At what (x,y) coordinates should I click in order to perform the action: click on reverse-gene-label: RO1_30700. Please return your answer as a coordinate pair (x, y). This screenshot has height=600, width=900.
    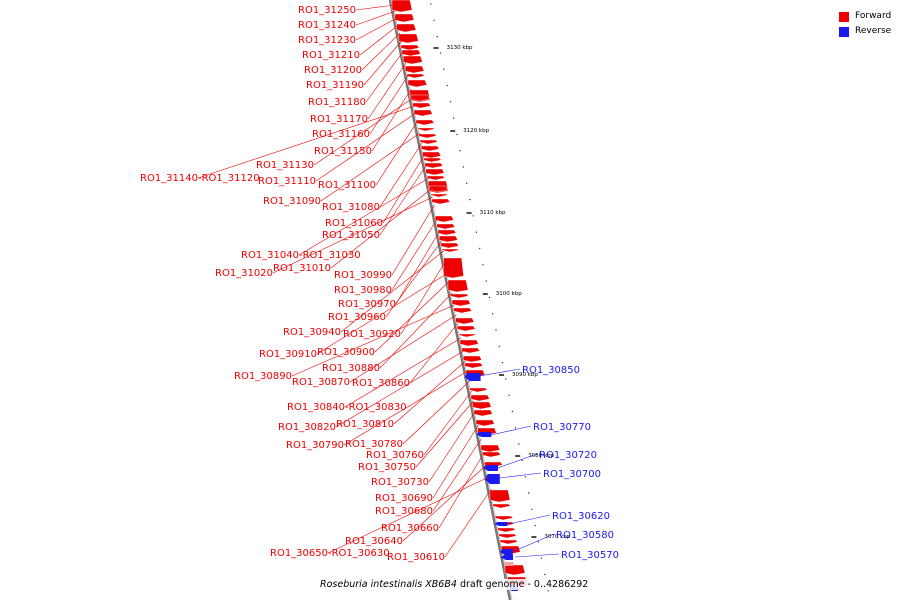
    Looking at the image, I should click on (572, 474).